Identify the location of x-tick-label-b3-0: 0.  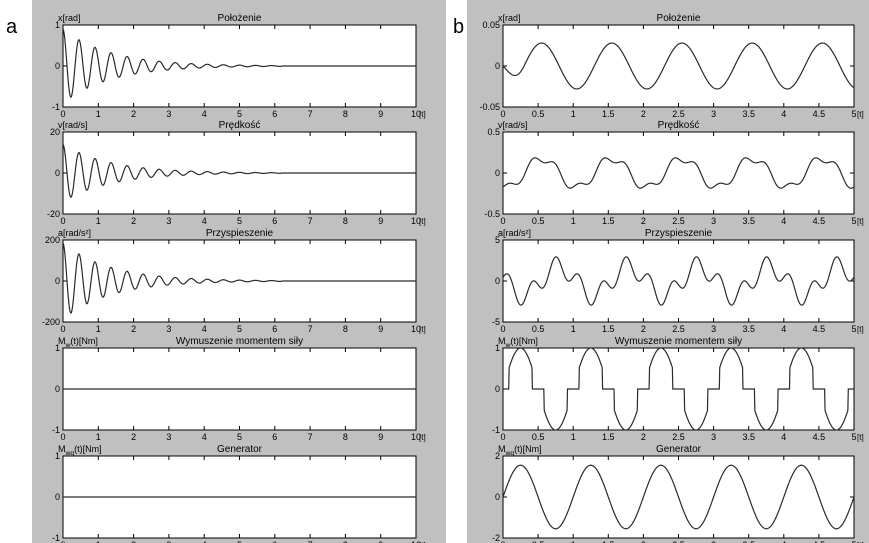
(502, 329).